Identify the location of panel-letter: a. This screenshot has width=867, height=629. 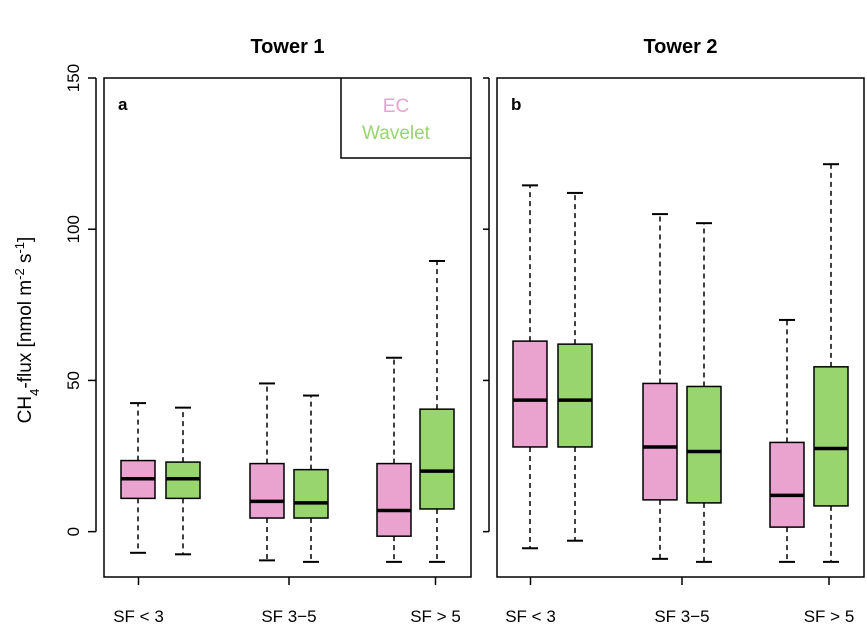
(123, 104).